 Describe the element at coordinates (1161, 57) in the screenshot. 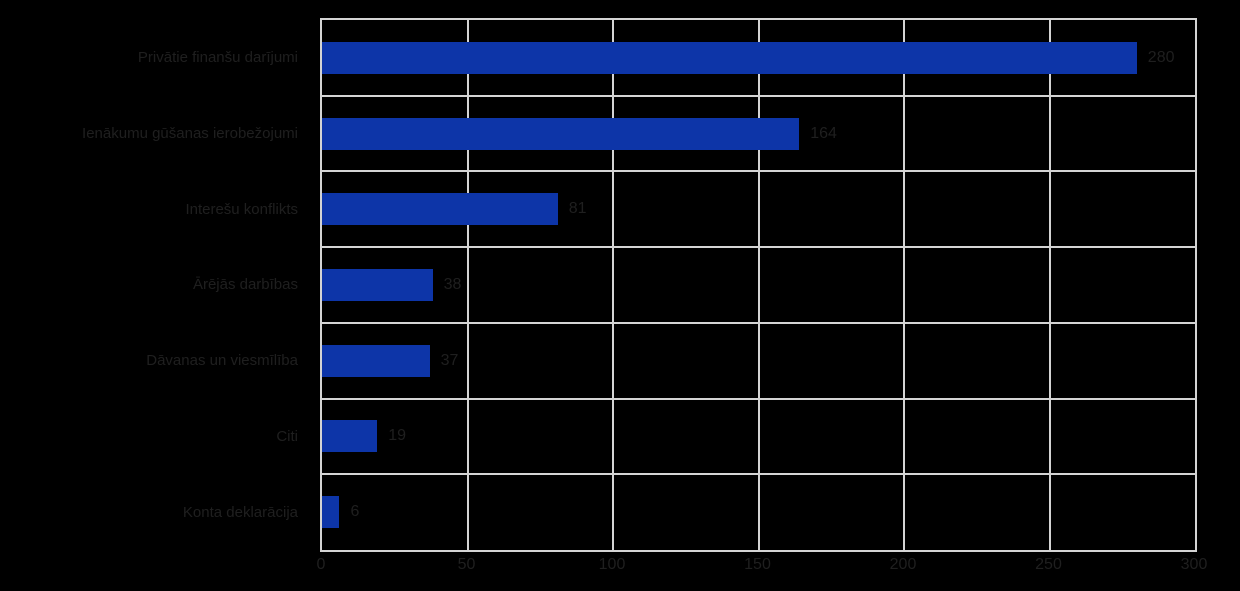

I see `bar-value-label: 280` at that location.